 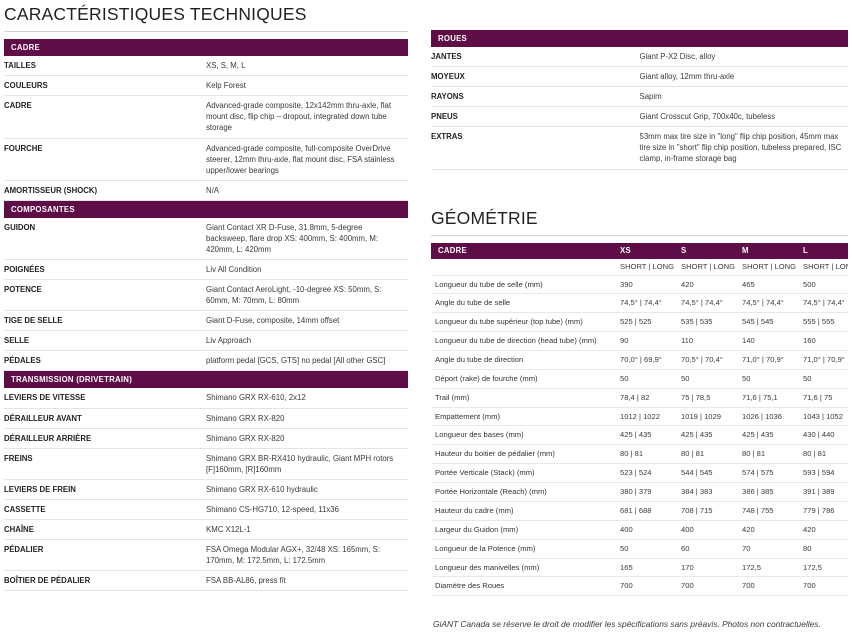 What do you see at coordinates (711, 360) in the screenshot?
I see `geometry-cell: 70,5° | 70,4°` at bounding box center [711, 360].